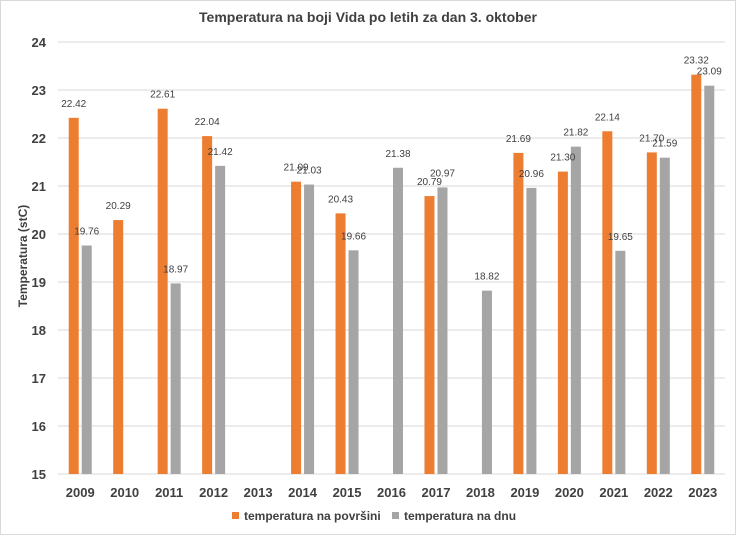  What do you see at coordinates (73, 104) in the screenshot?
I see `data-label: 22.42` at bounding box center [73, 104].